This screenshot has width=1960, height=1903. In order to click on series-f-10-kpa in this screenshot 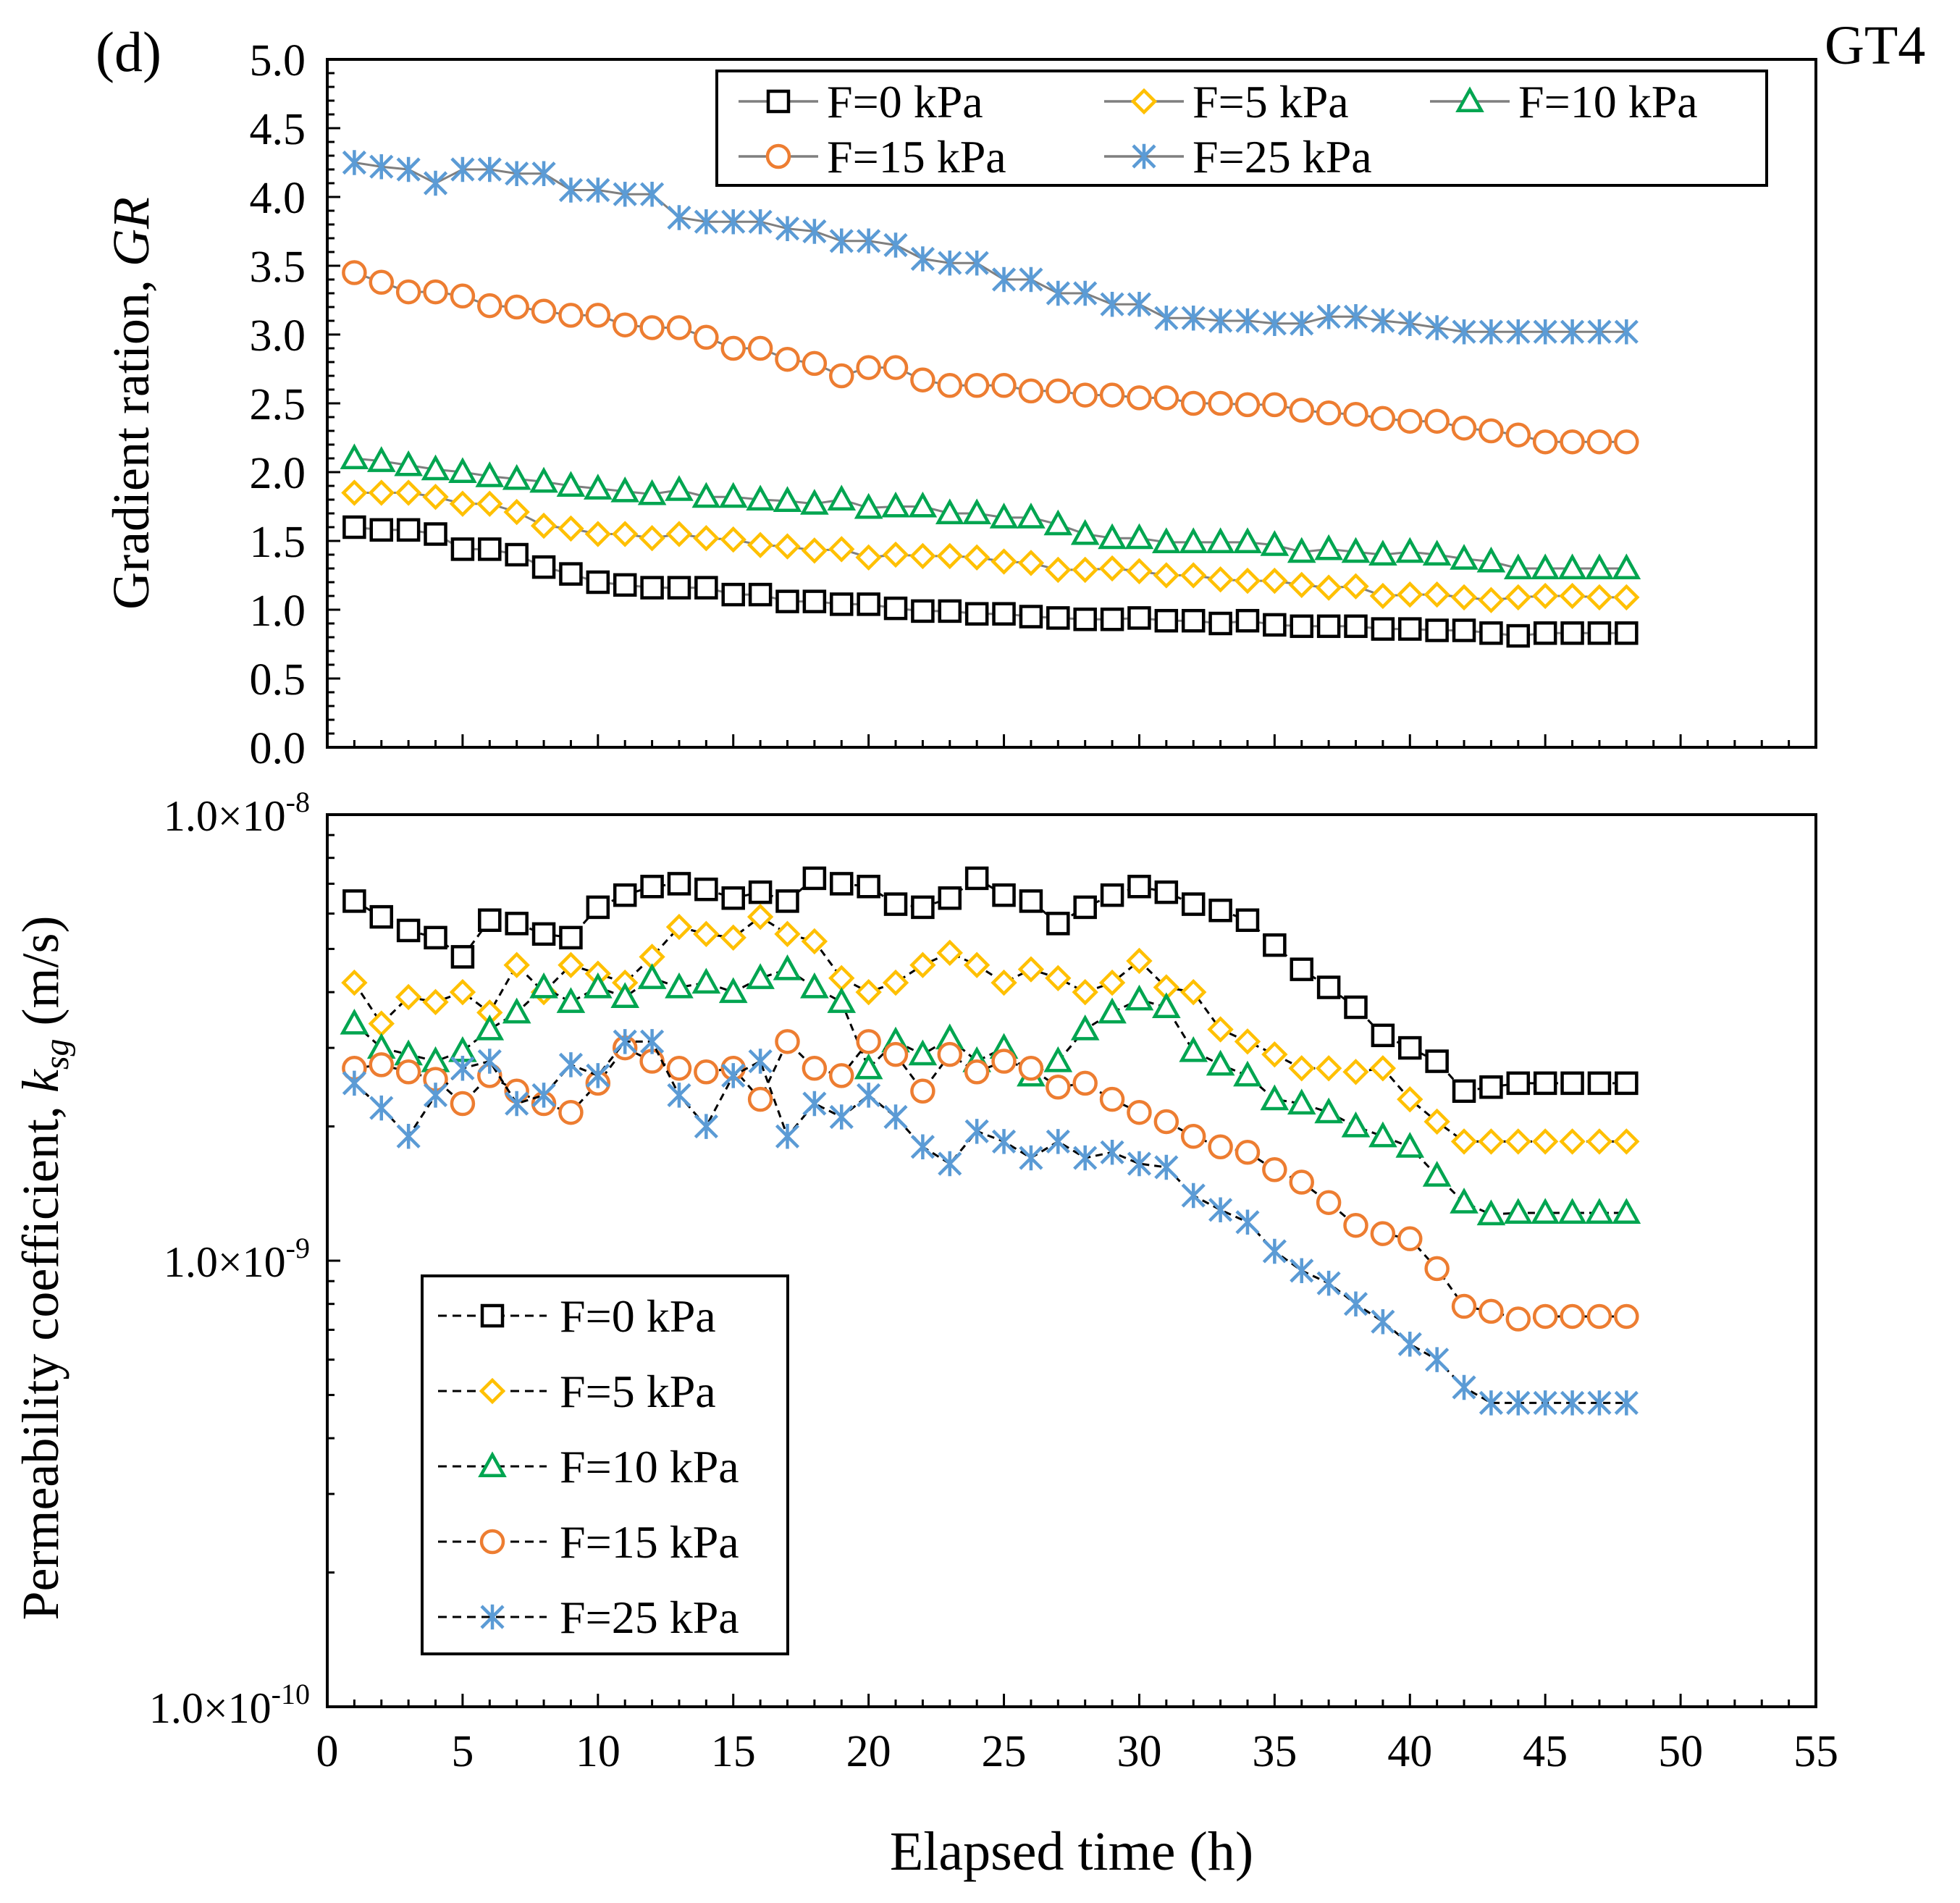, I will do `click(990, 511)`.